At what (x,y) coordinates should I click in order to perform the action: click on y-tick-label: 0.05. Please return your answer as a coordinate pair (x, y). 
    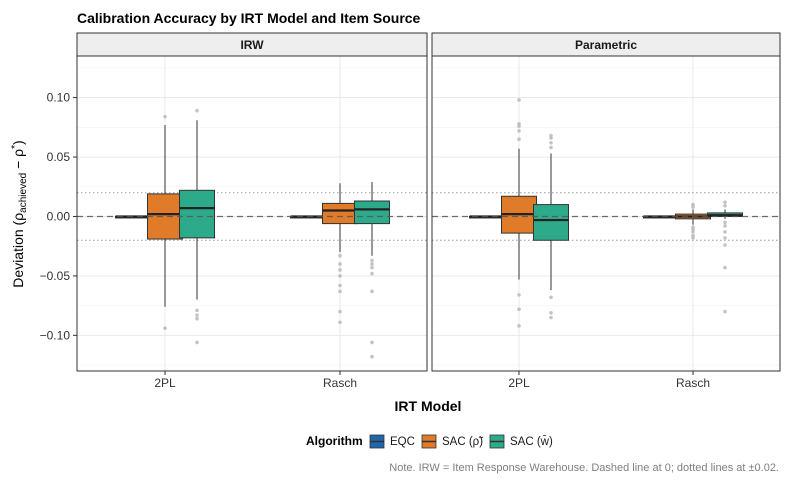
    Looking at the image, I should click on (59, 157).